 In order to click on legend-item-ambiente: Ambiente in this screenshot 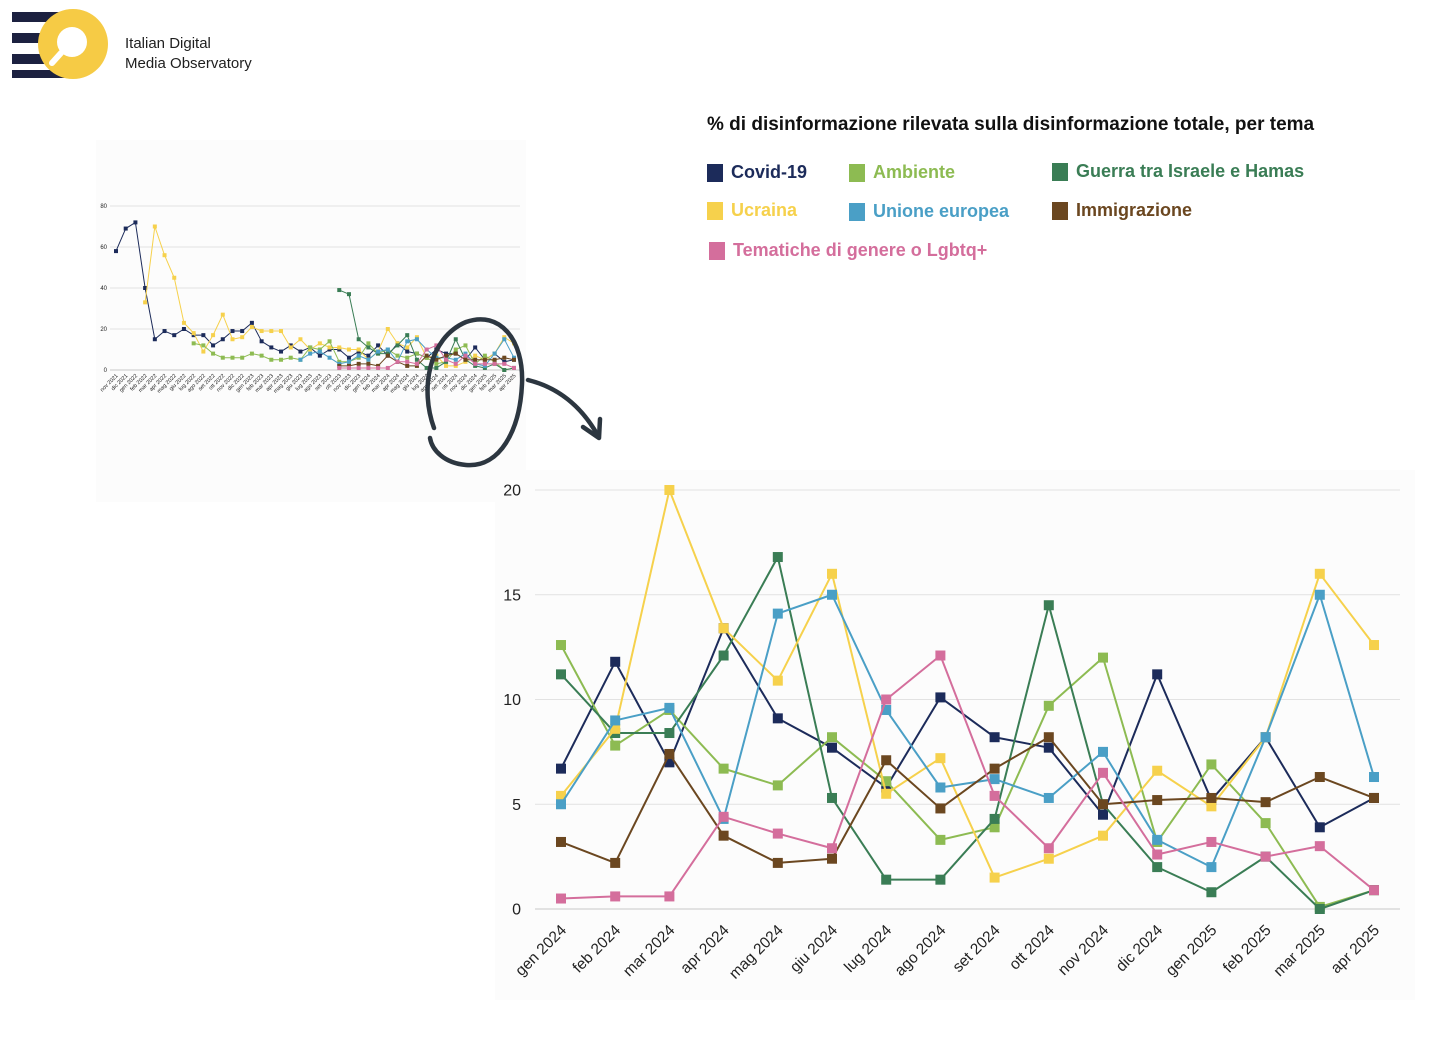, I will do `click(902, 172)`.